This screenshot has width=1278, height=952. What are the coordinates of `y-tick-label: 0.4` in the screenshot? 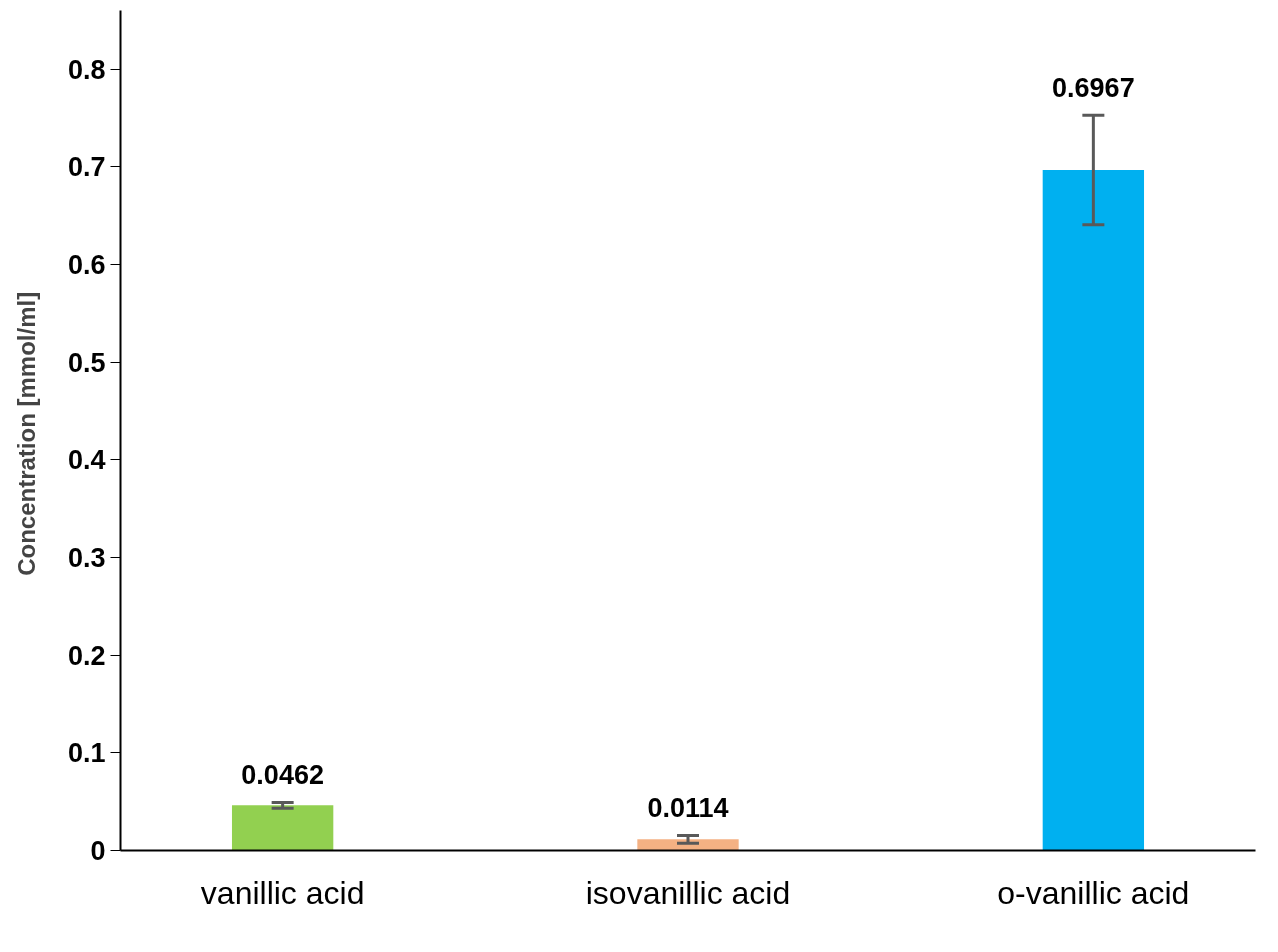 It's located at (86, 460).